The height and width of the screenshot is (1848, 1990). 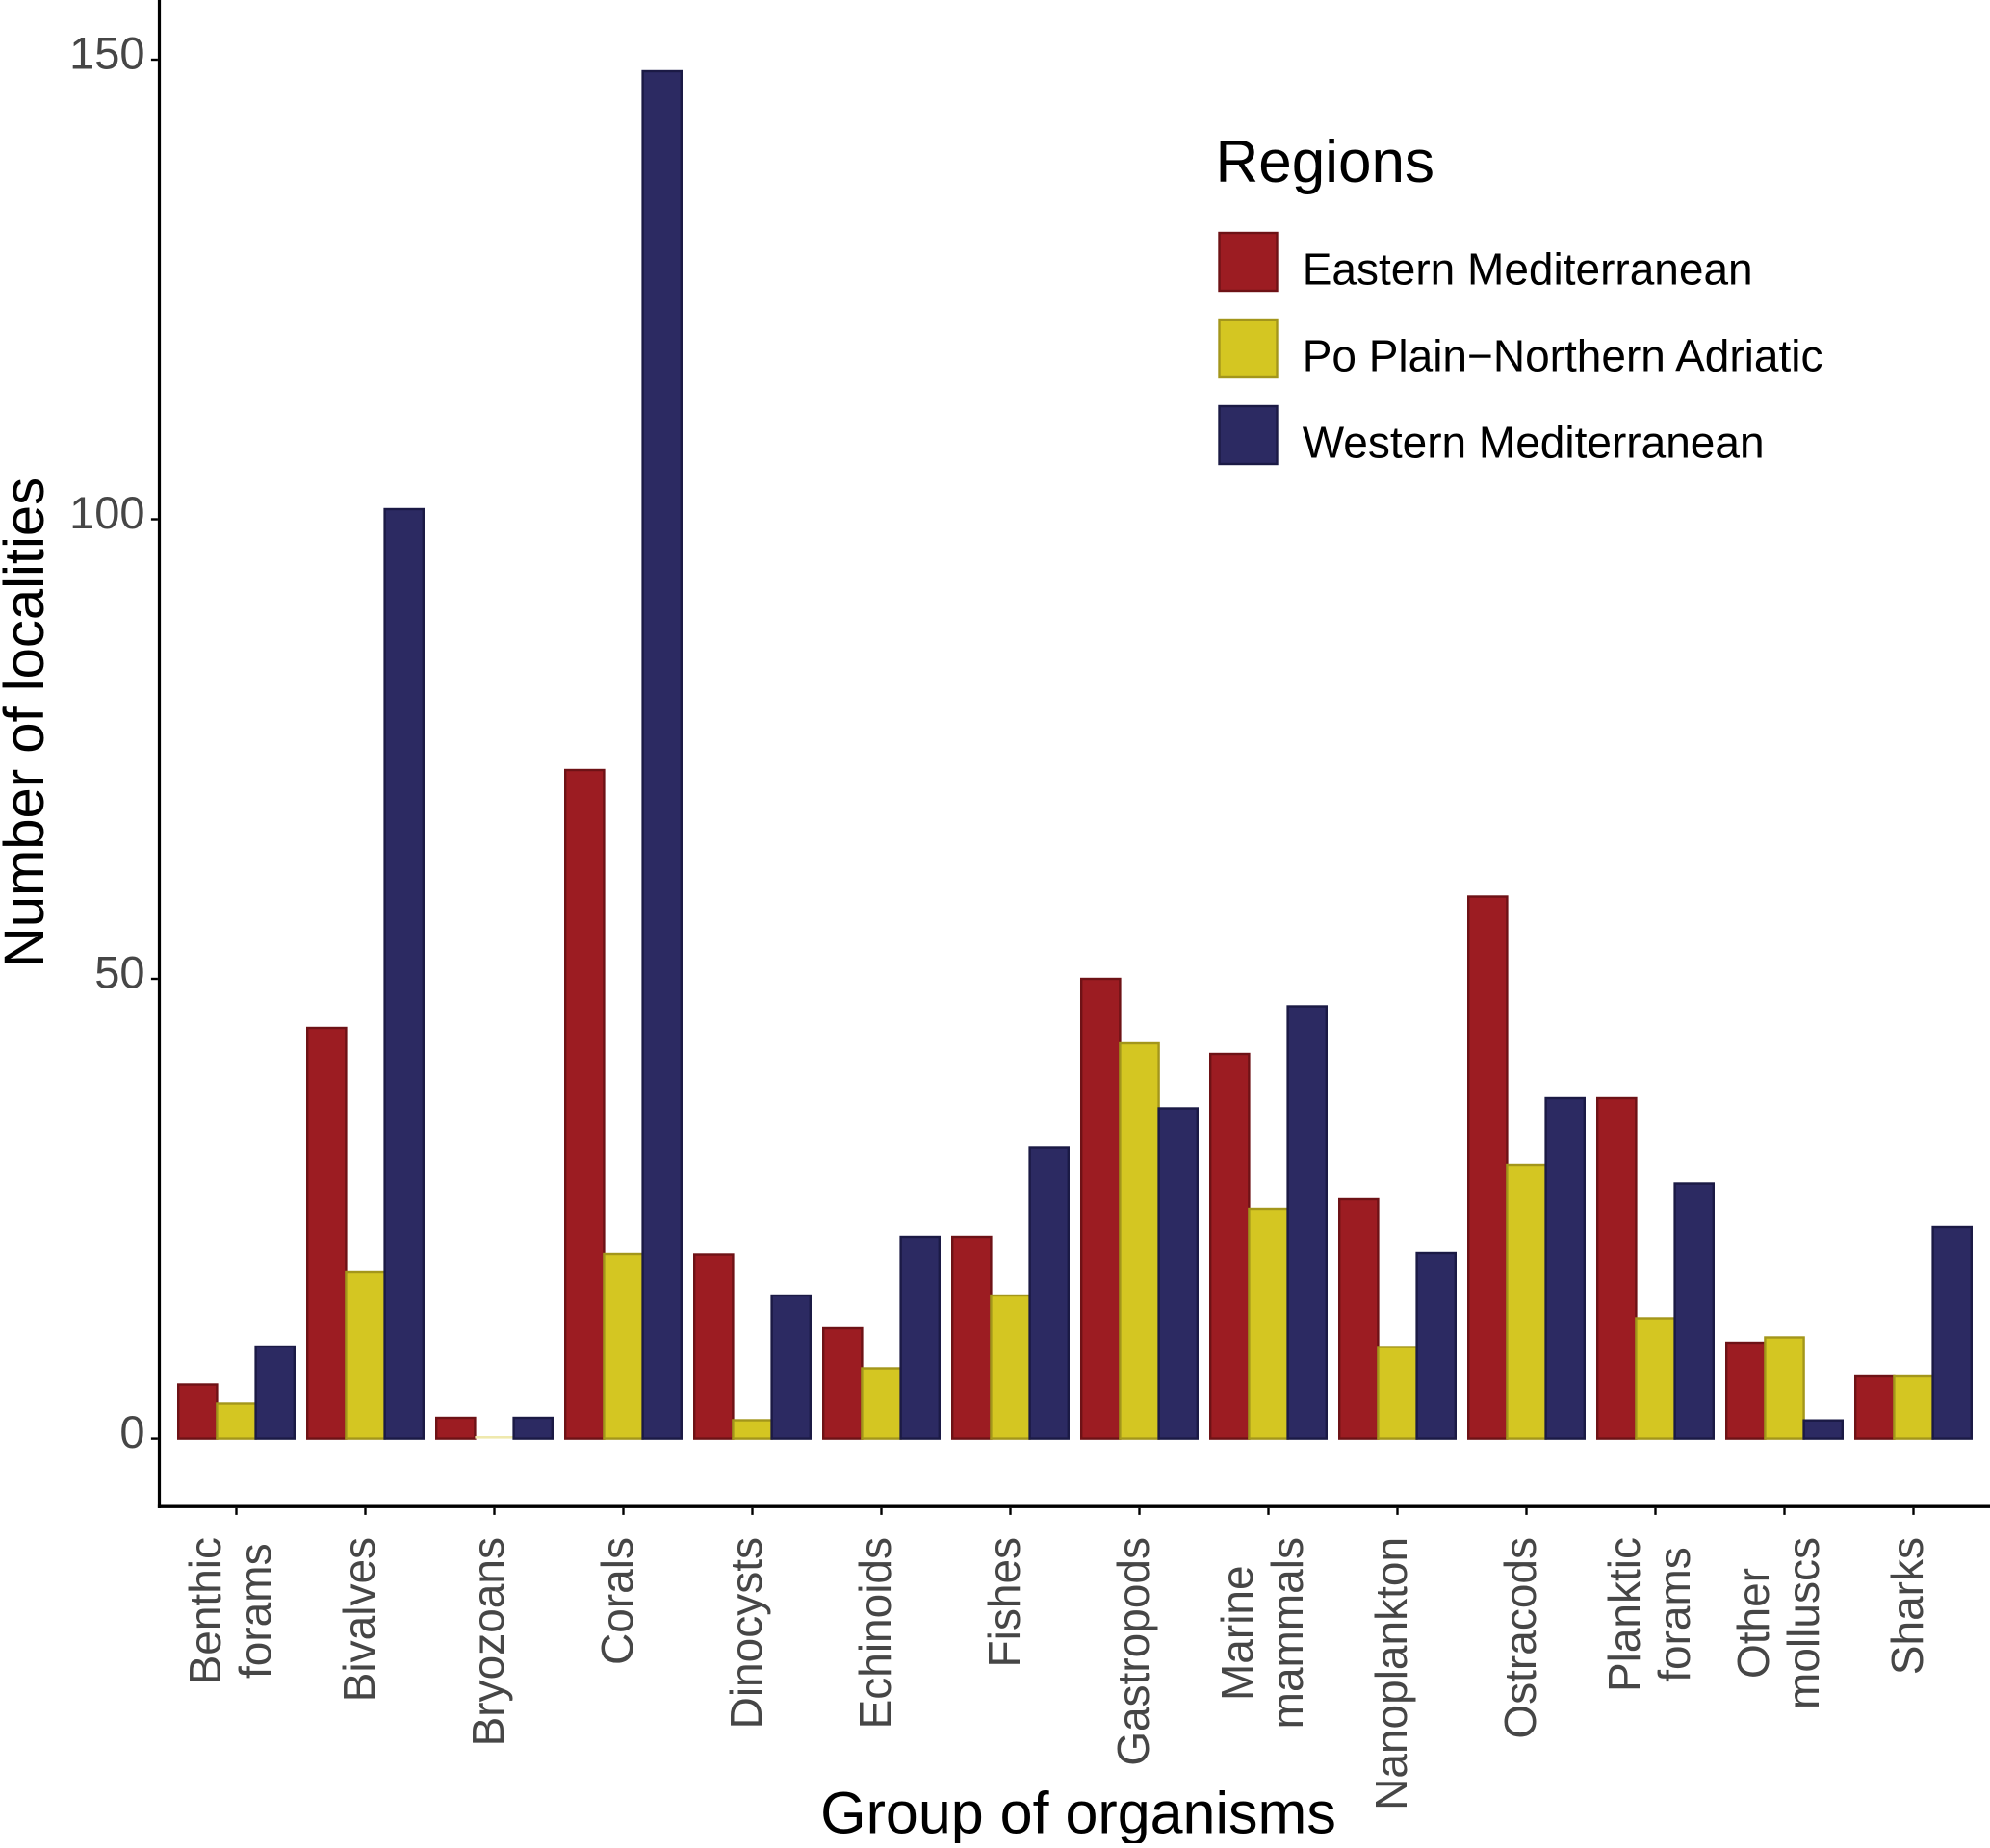 What do you see at coordinates (1325, 162) in the screenshot?
I see `svg-text: Regions` at bounding box center [1325, 162].